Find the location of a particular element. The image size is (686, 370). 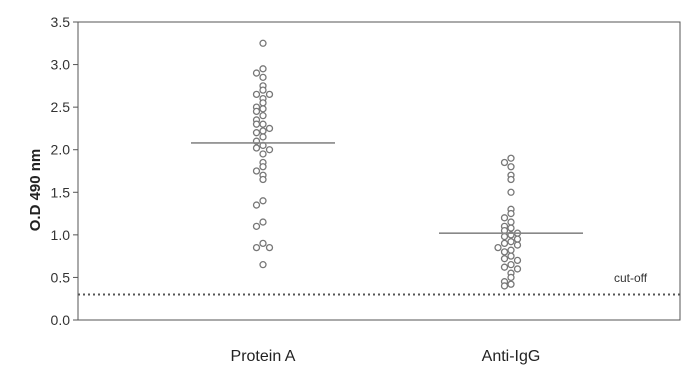

y-tick-label: 1.5 is located at coordinates (61, 192).